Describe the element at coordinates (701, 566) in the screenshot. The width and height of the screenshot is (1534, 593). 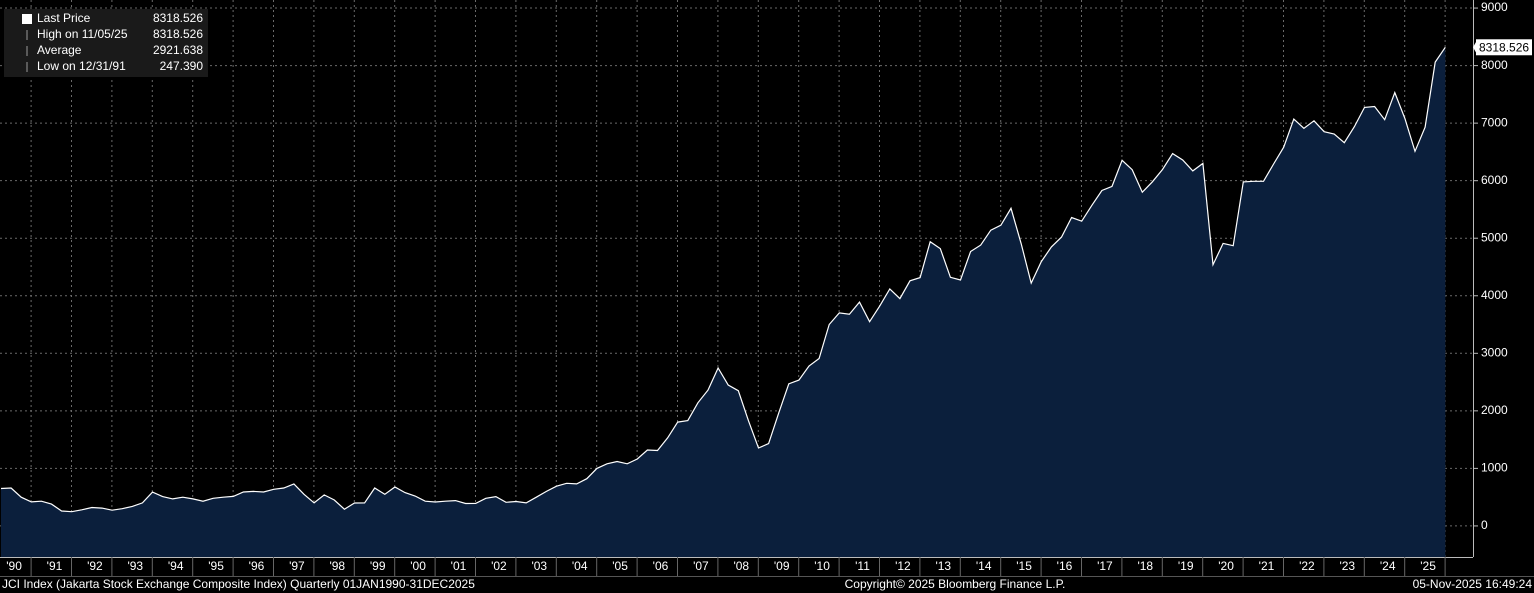
I see `x-tick-label: '07` at that location.